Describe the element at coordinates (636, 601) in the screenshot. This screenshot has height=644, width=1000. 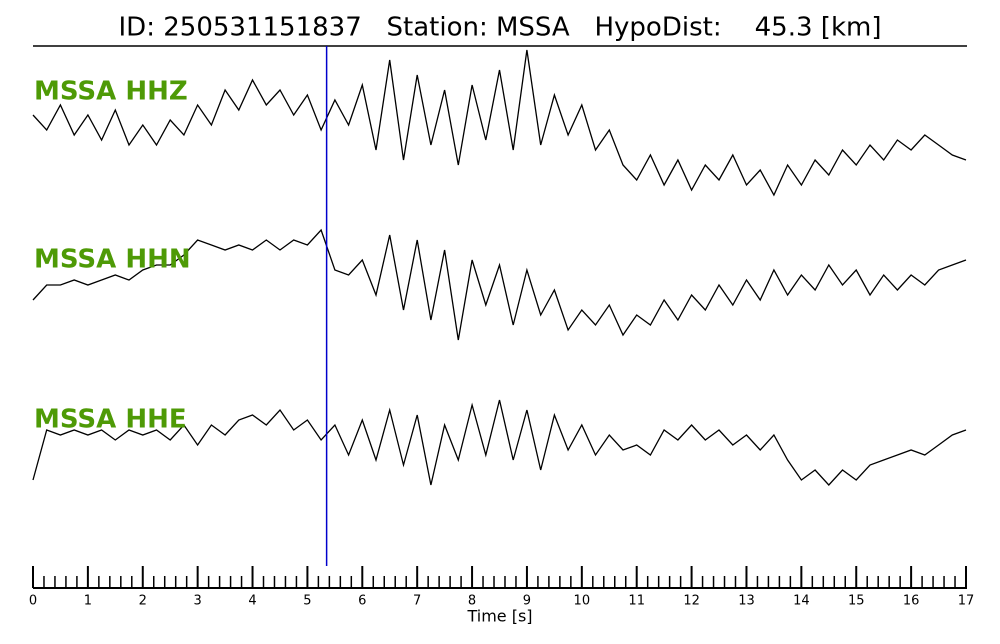
I see `x-tick-label: 11` at that location.